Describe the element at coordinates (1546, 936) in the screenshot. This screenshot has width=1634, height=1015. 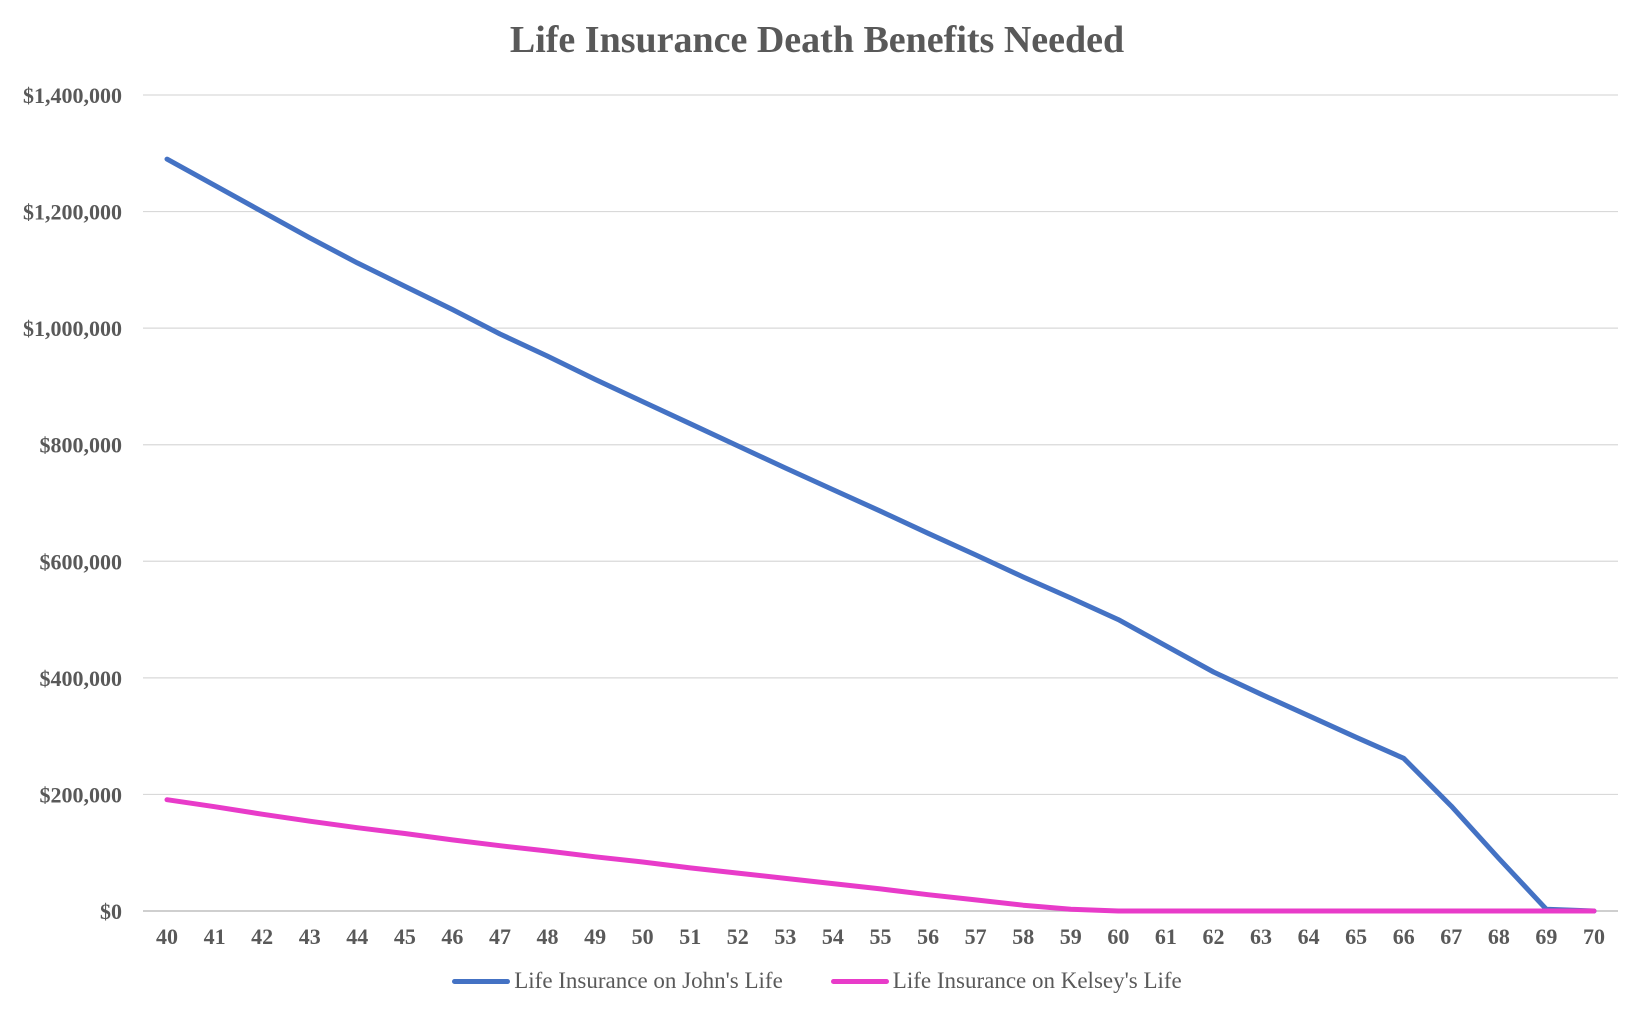
I see `x-tick-label: 69` at that location.